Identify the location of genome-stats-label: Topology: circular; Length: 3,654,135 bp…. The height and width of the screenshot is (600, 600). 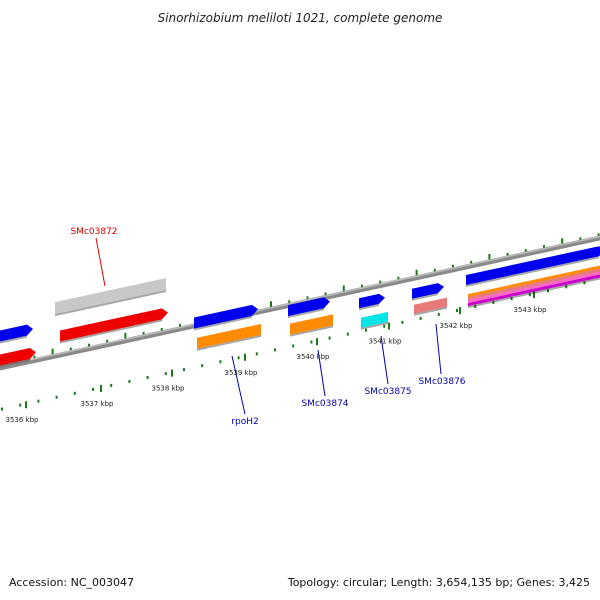
(438, 582).